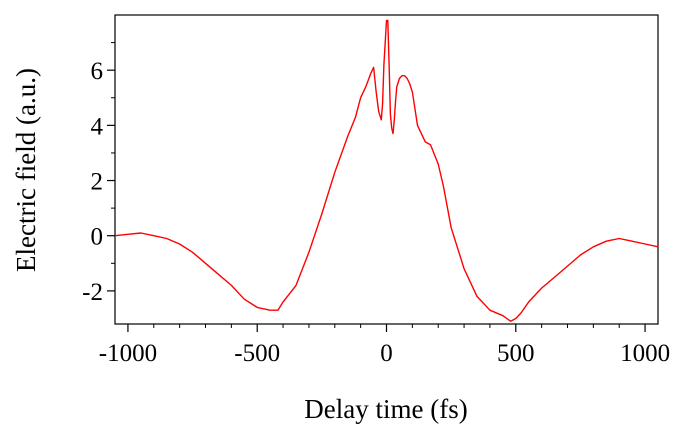  Describe the element at coordinates (386, 353) in the screenshot. I see `x-tick-label: 0` at that location.